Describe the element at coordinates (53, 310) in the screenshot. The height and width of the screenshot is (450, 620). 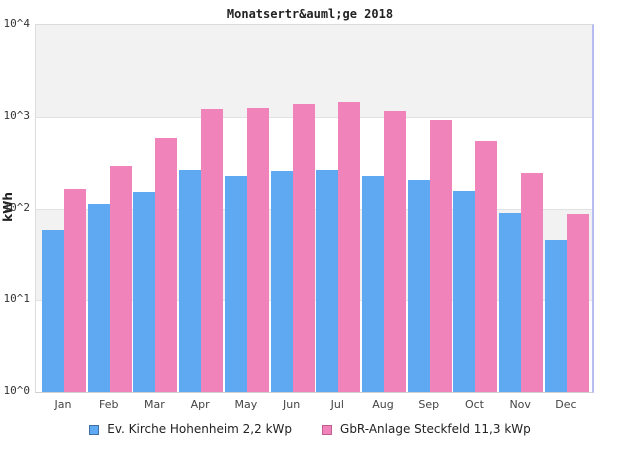
I see `bar-jan-series1` at that location.